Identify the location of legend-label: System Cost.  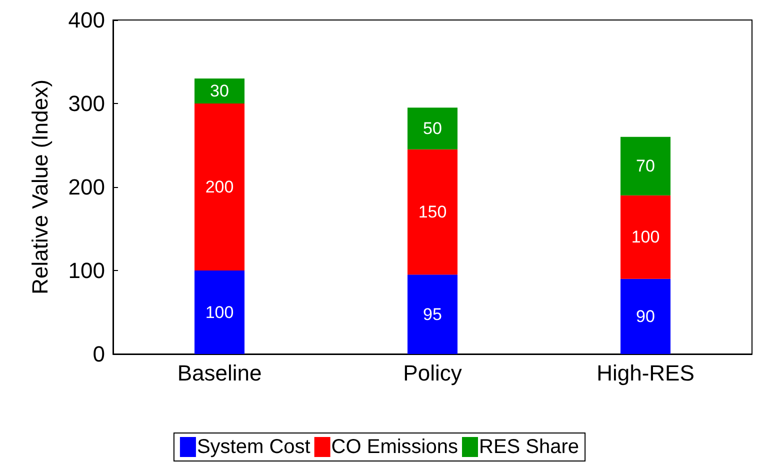
(253, 447).